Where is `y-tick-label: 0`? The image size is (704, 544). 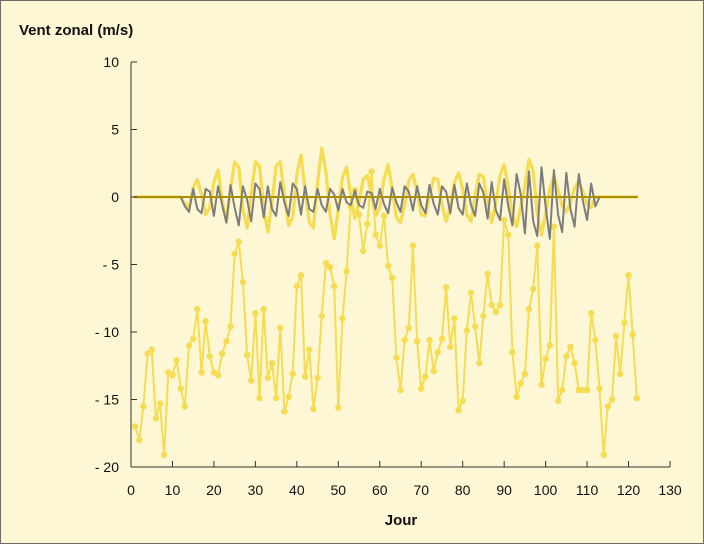 y-tick-label: 0 is located at coordinates (115, 197).